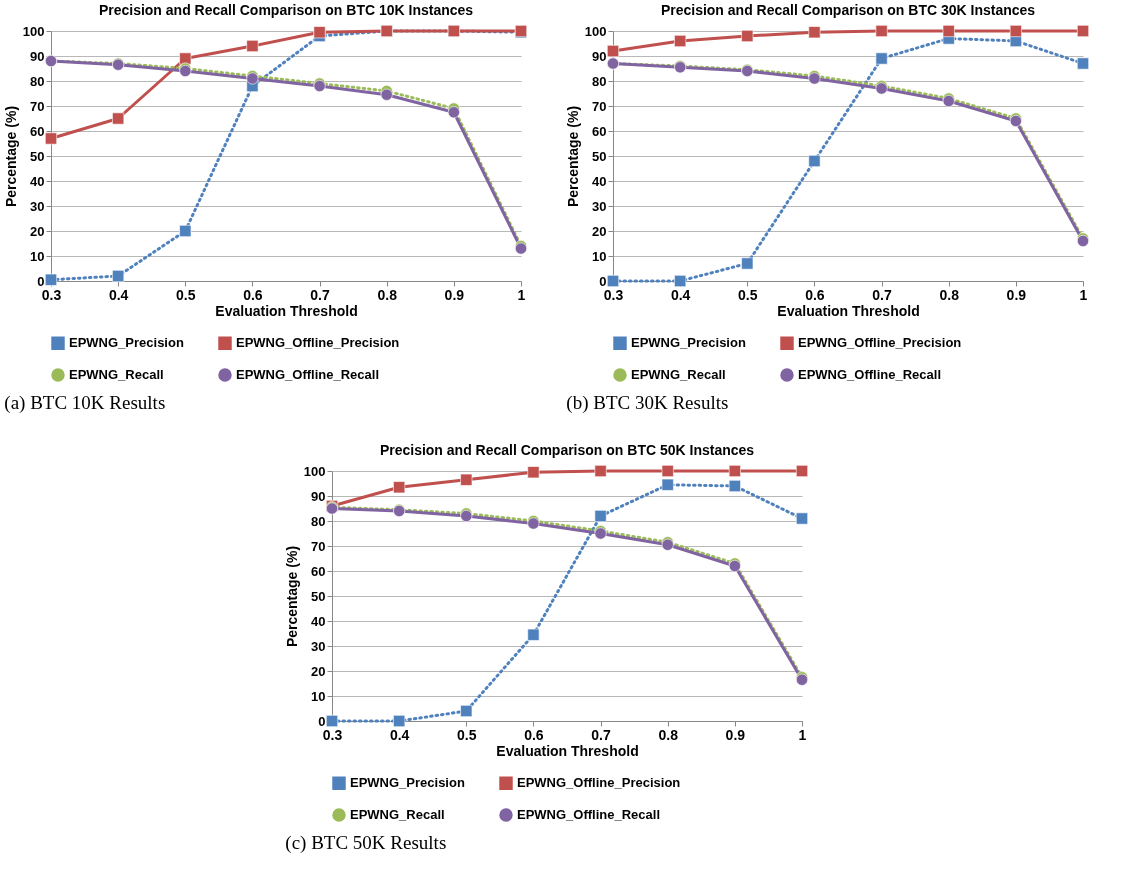  I want to click on chart-title: Precision and Recall Comparison on BTC 30K Instances, so click(848, 10).